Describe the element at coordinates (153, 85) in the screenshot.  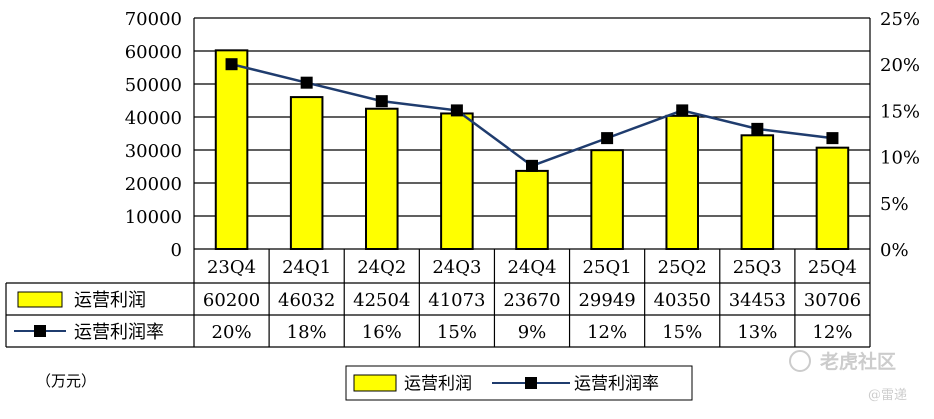
I see `y-tick-label: 50000` at that location.